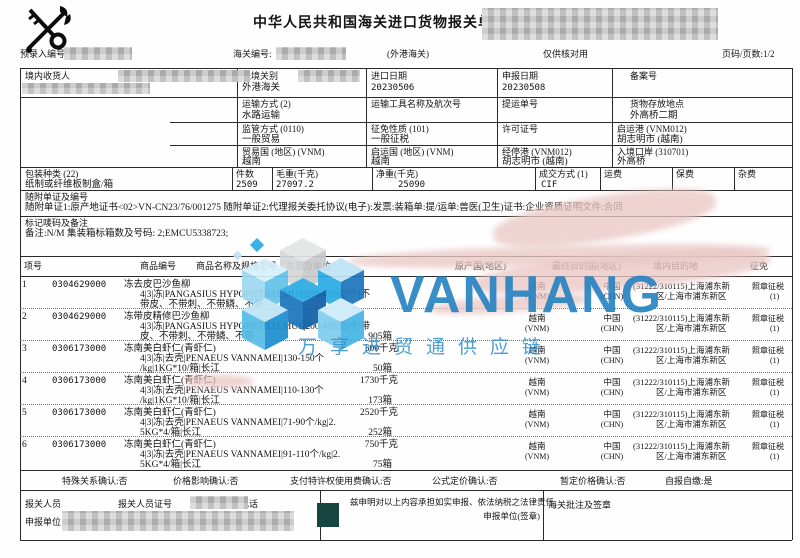  I want to click on misc-fee-label: 杂费, so click(747, 174).